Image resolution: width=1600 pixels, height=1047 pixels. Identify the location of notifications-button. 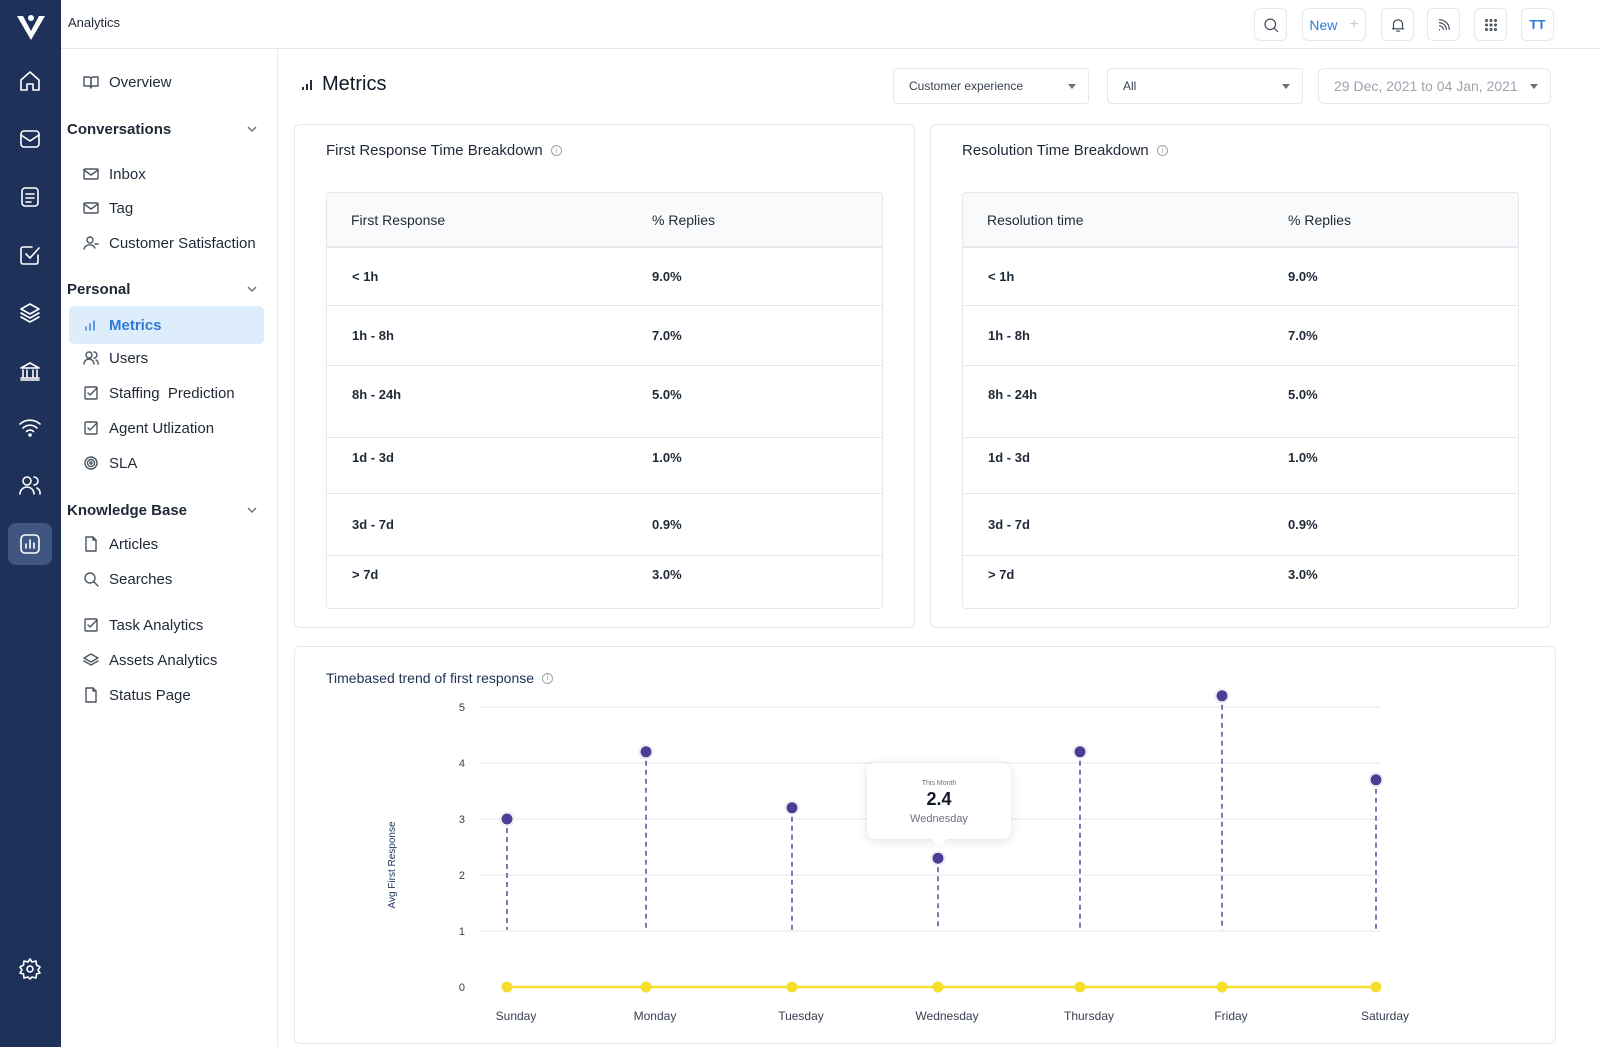
(1397, 24).